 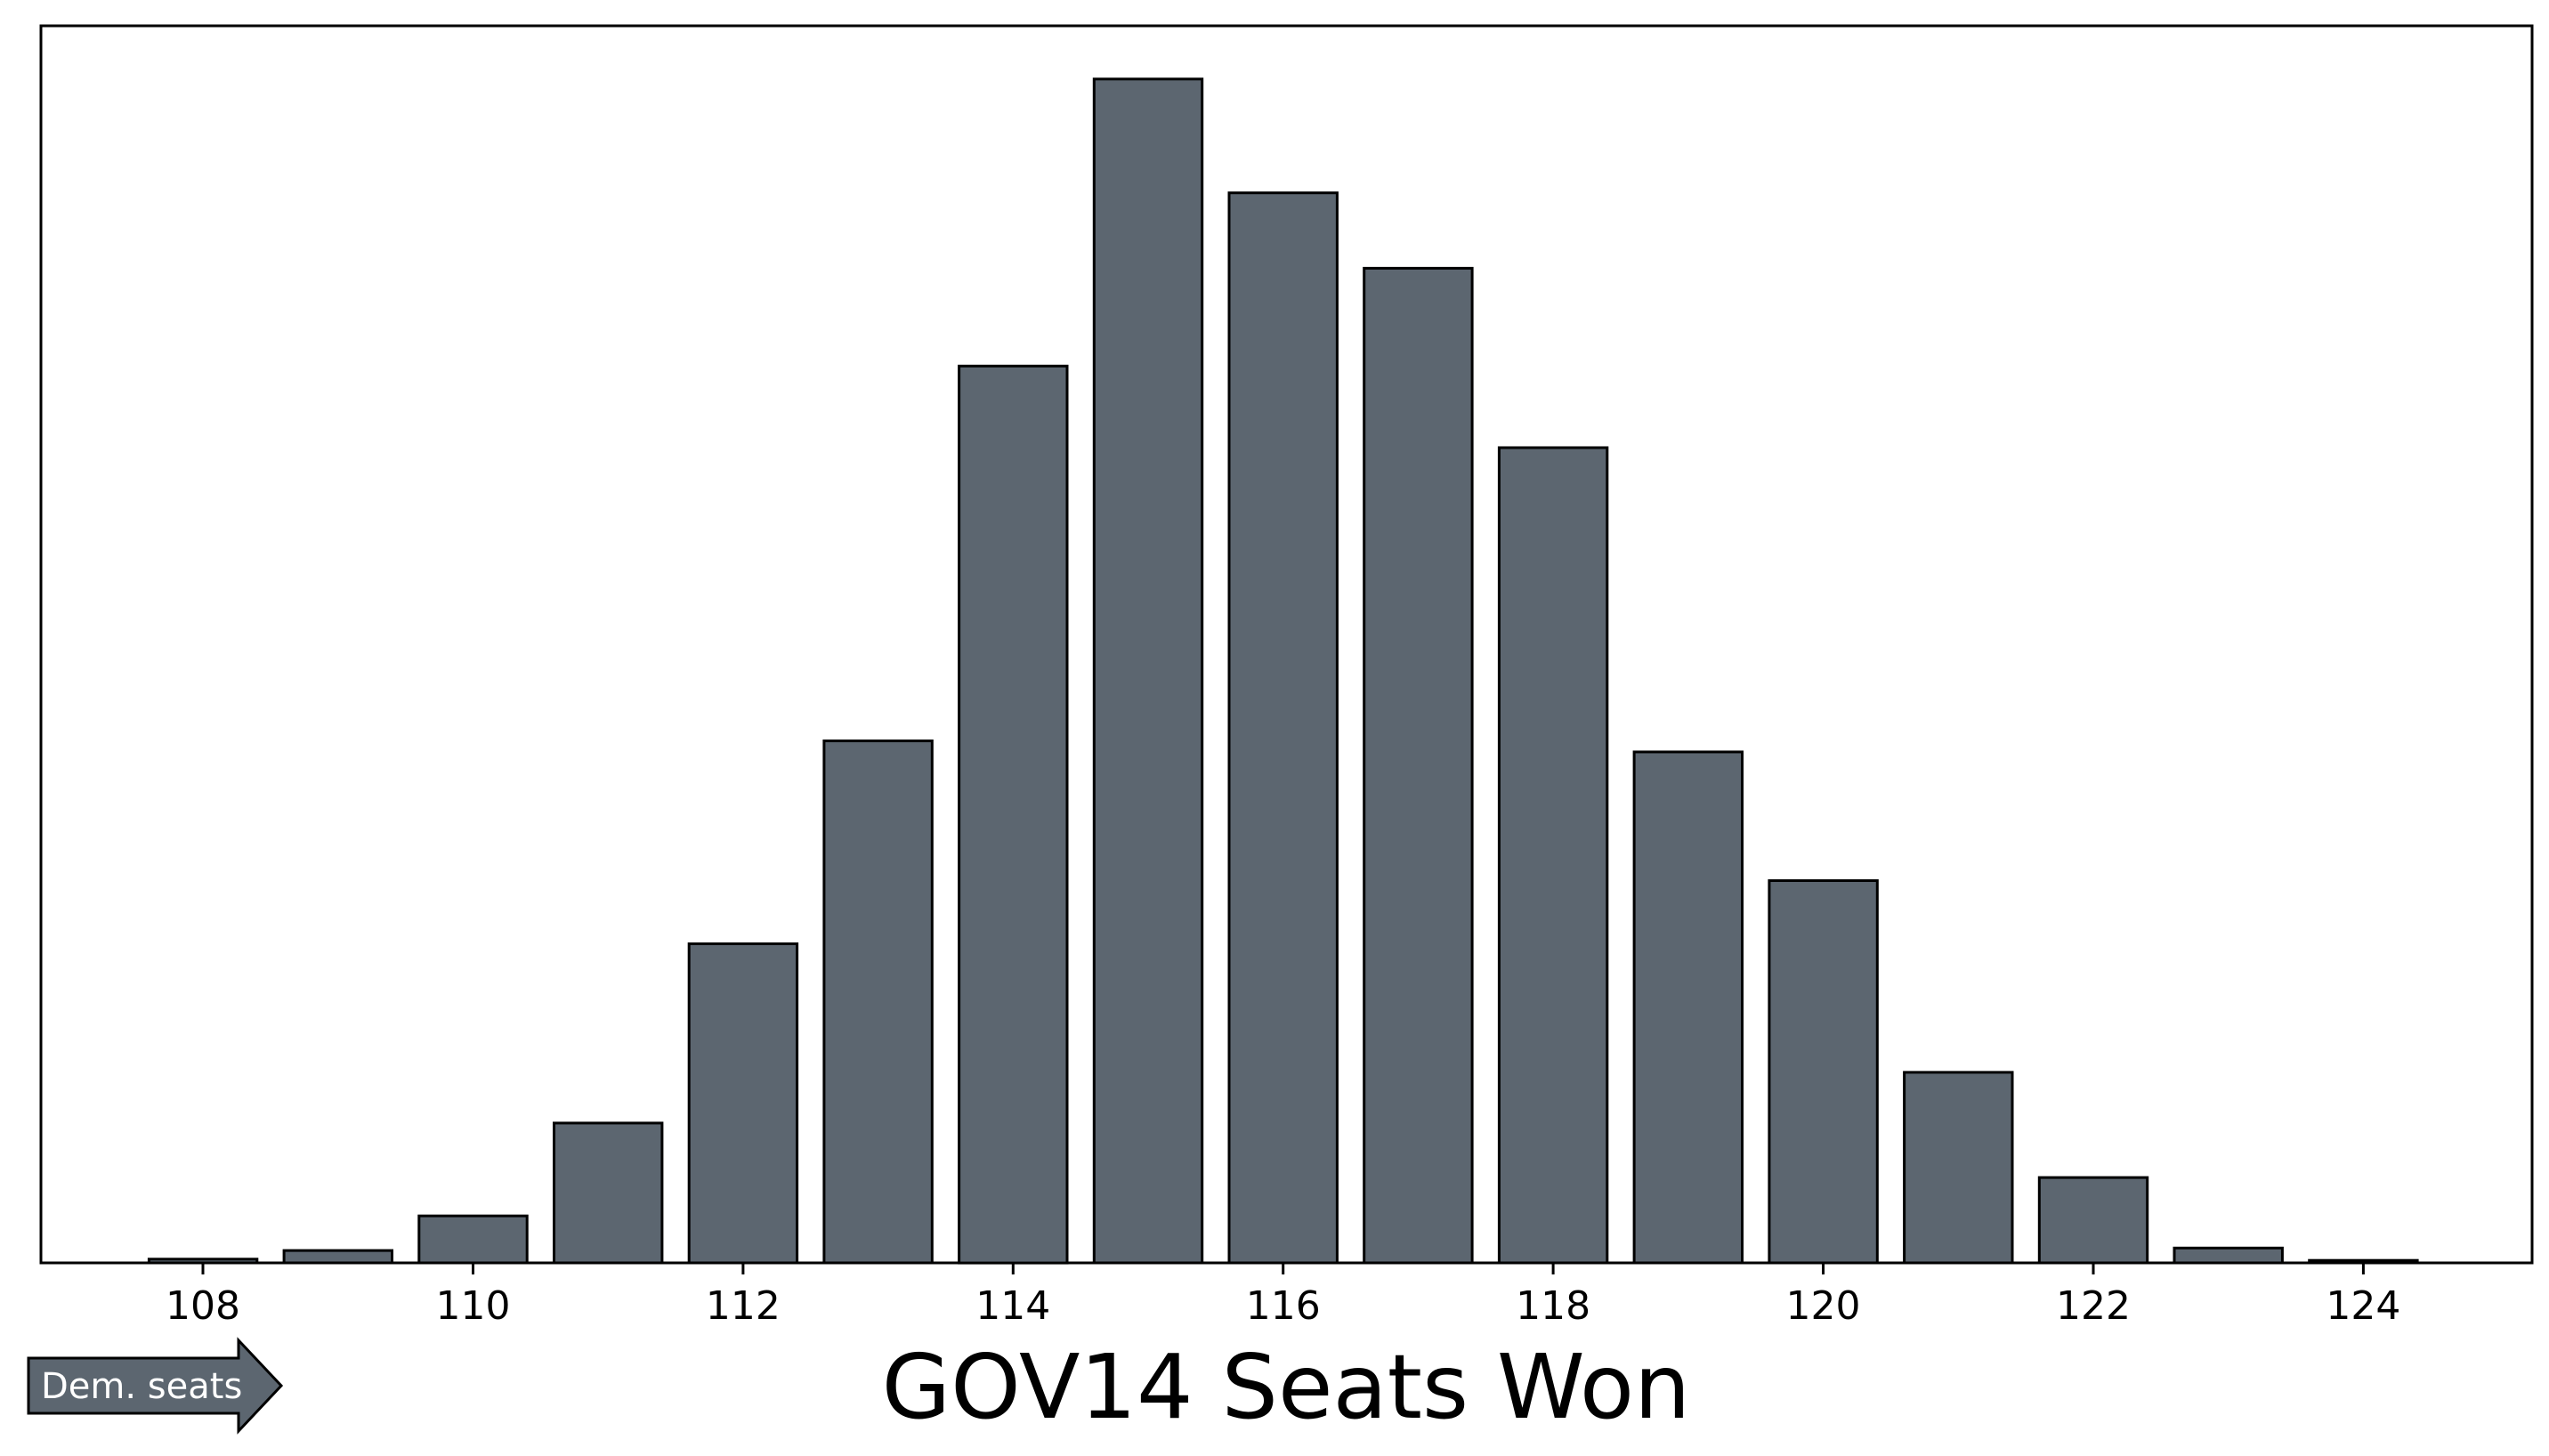 What do you see at coordinates (1013, 1306) in the screenshot?
I see `x-tick-label-114: 114` at bounding box center [1013, 1306].